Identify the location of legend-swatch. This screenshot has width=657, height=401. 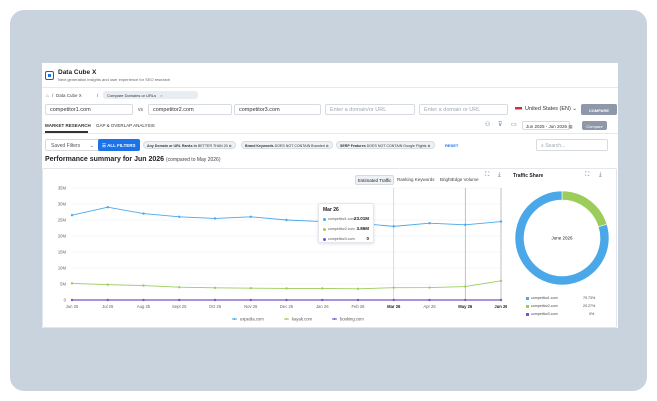
(527, 306).